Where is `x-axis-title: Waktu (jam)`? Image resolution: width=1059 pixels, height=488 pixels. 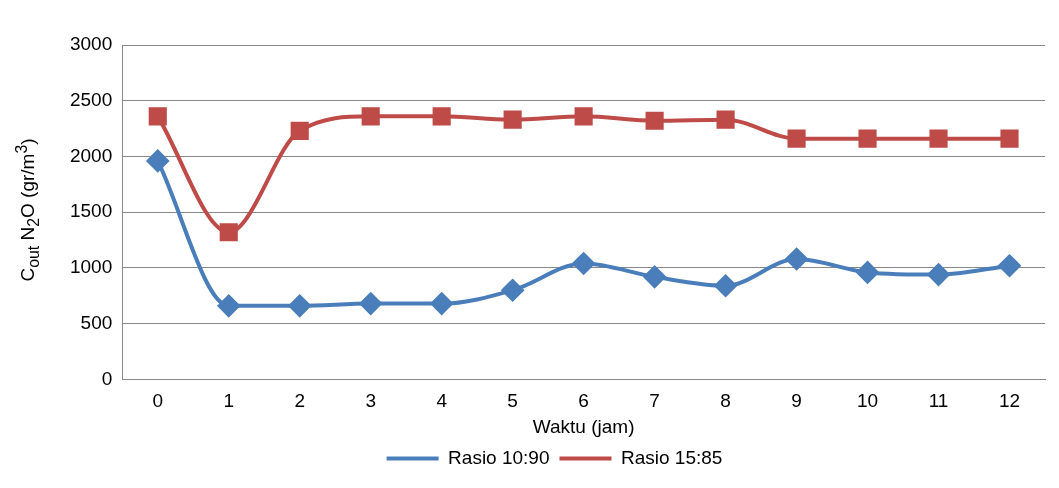 x-axis-title: Waktu (jam) is located at coordinates (583, 426).